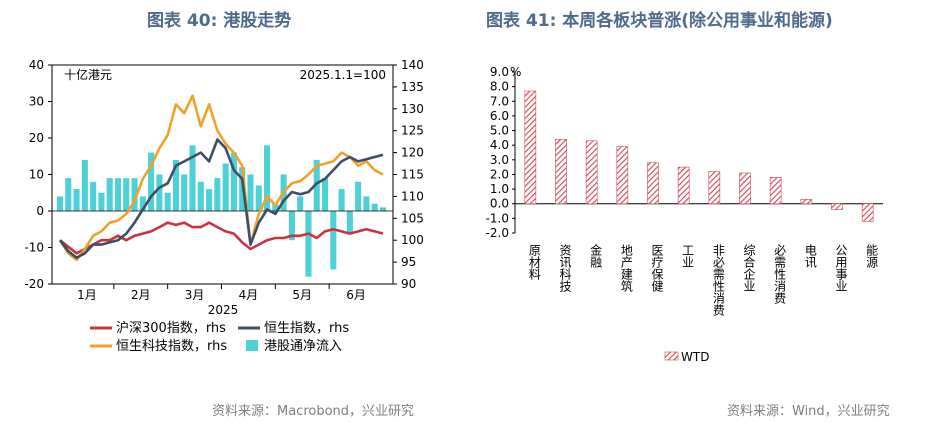 This screenshot has width=943, height=423. I want to click on y-axis-tick-label: 9.0, so click(499, 72).